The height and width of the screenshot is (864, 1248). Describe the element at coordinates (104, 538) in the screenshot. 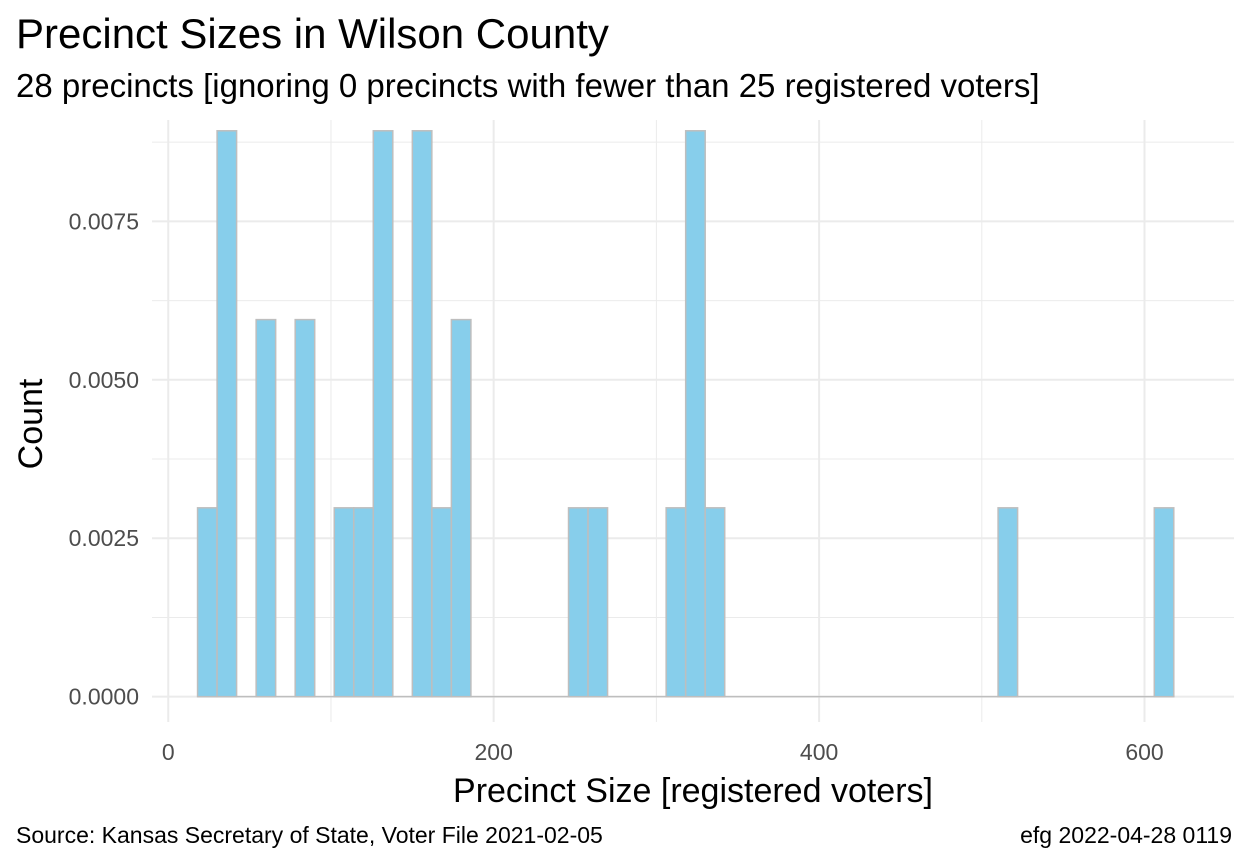

I see `y-tick-label: 0.0025` at that location.